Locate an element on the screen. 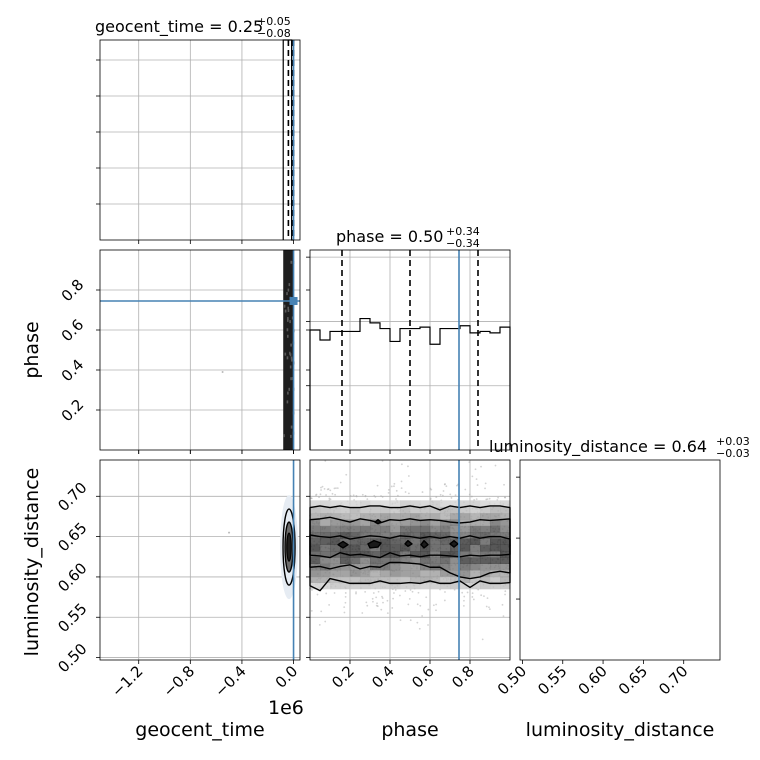 The height and width of the screenshot is (760, 760). contour-line is located at coordinates (374, 544).